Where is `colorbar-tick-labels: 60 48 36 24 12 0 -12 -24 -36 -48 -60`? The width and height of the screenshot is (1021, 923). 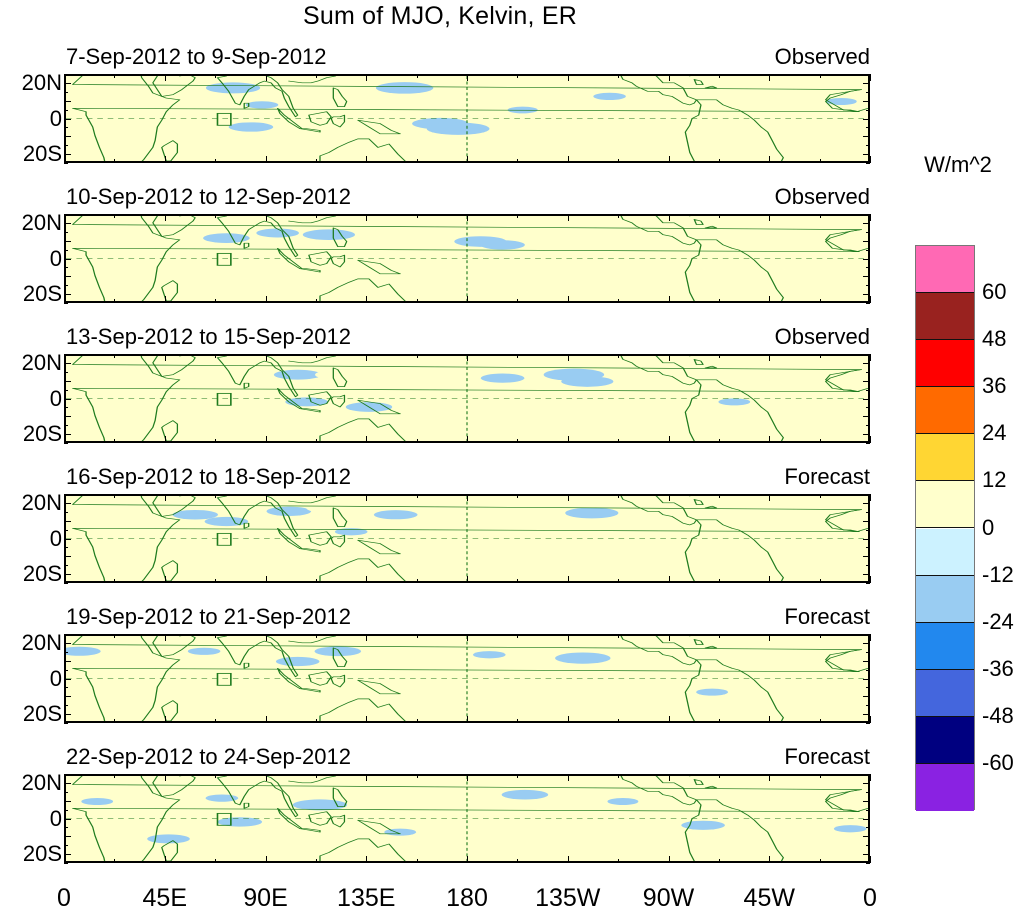 colorbar-tick-labels: 60 48 36 24 12 0 -12 -24 -36 -48 -60 is located at coordinates (1001, 527).